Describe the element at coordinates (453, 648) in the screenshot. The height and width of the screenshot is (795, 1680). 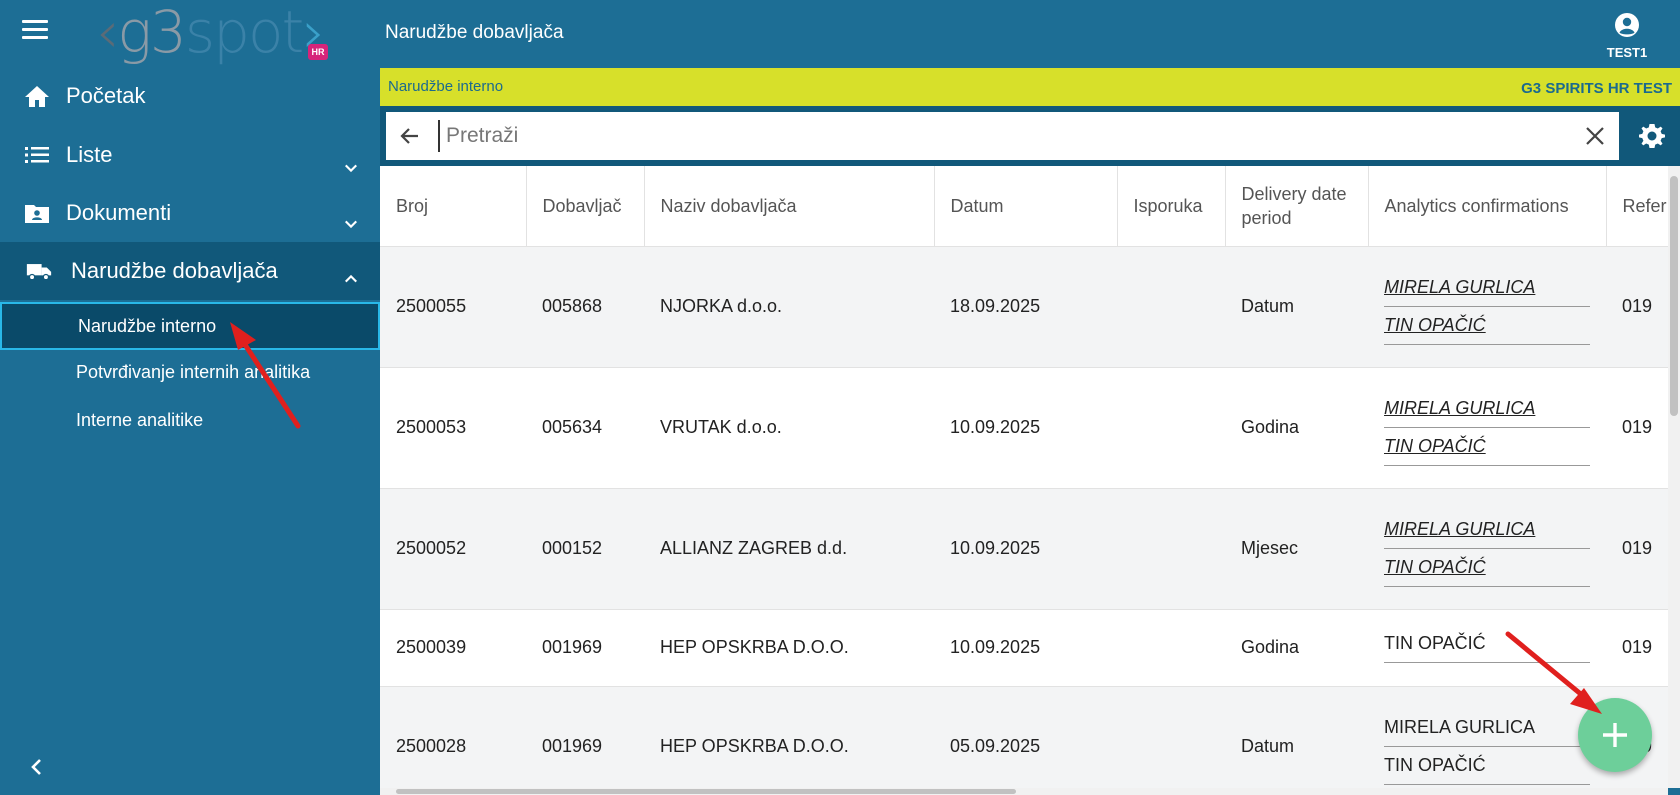
I see `cell-broj: 2500039` at that location.